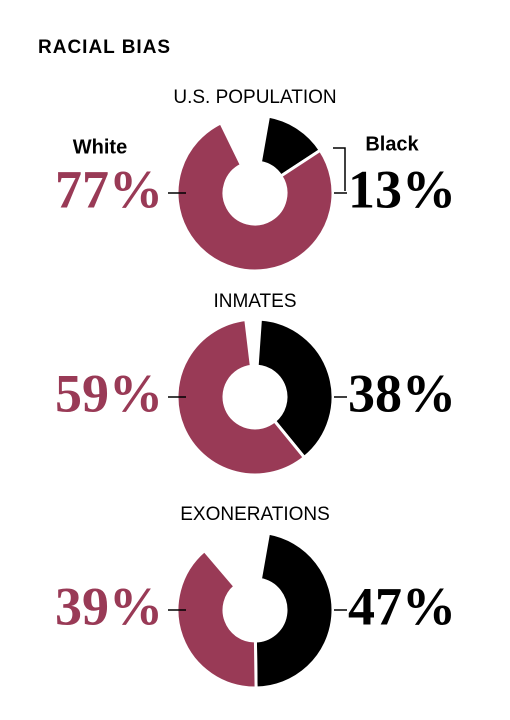 The height and width of the screenshot is (720, 510). I want to click on page-title: RACIAL BIAS, so click(104, 47).